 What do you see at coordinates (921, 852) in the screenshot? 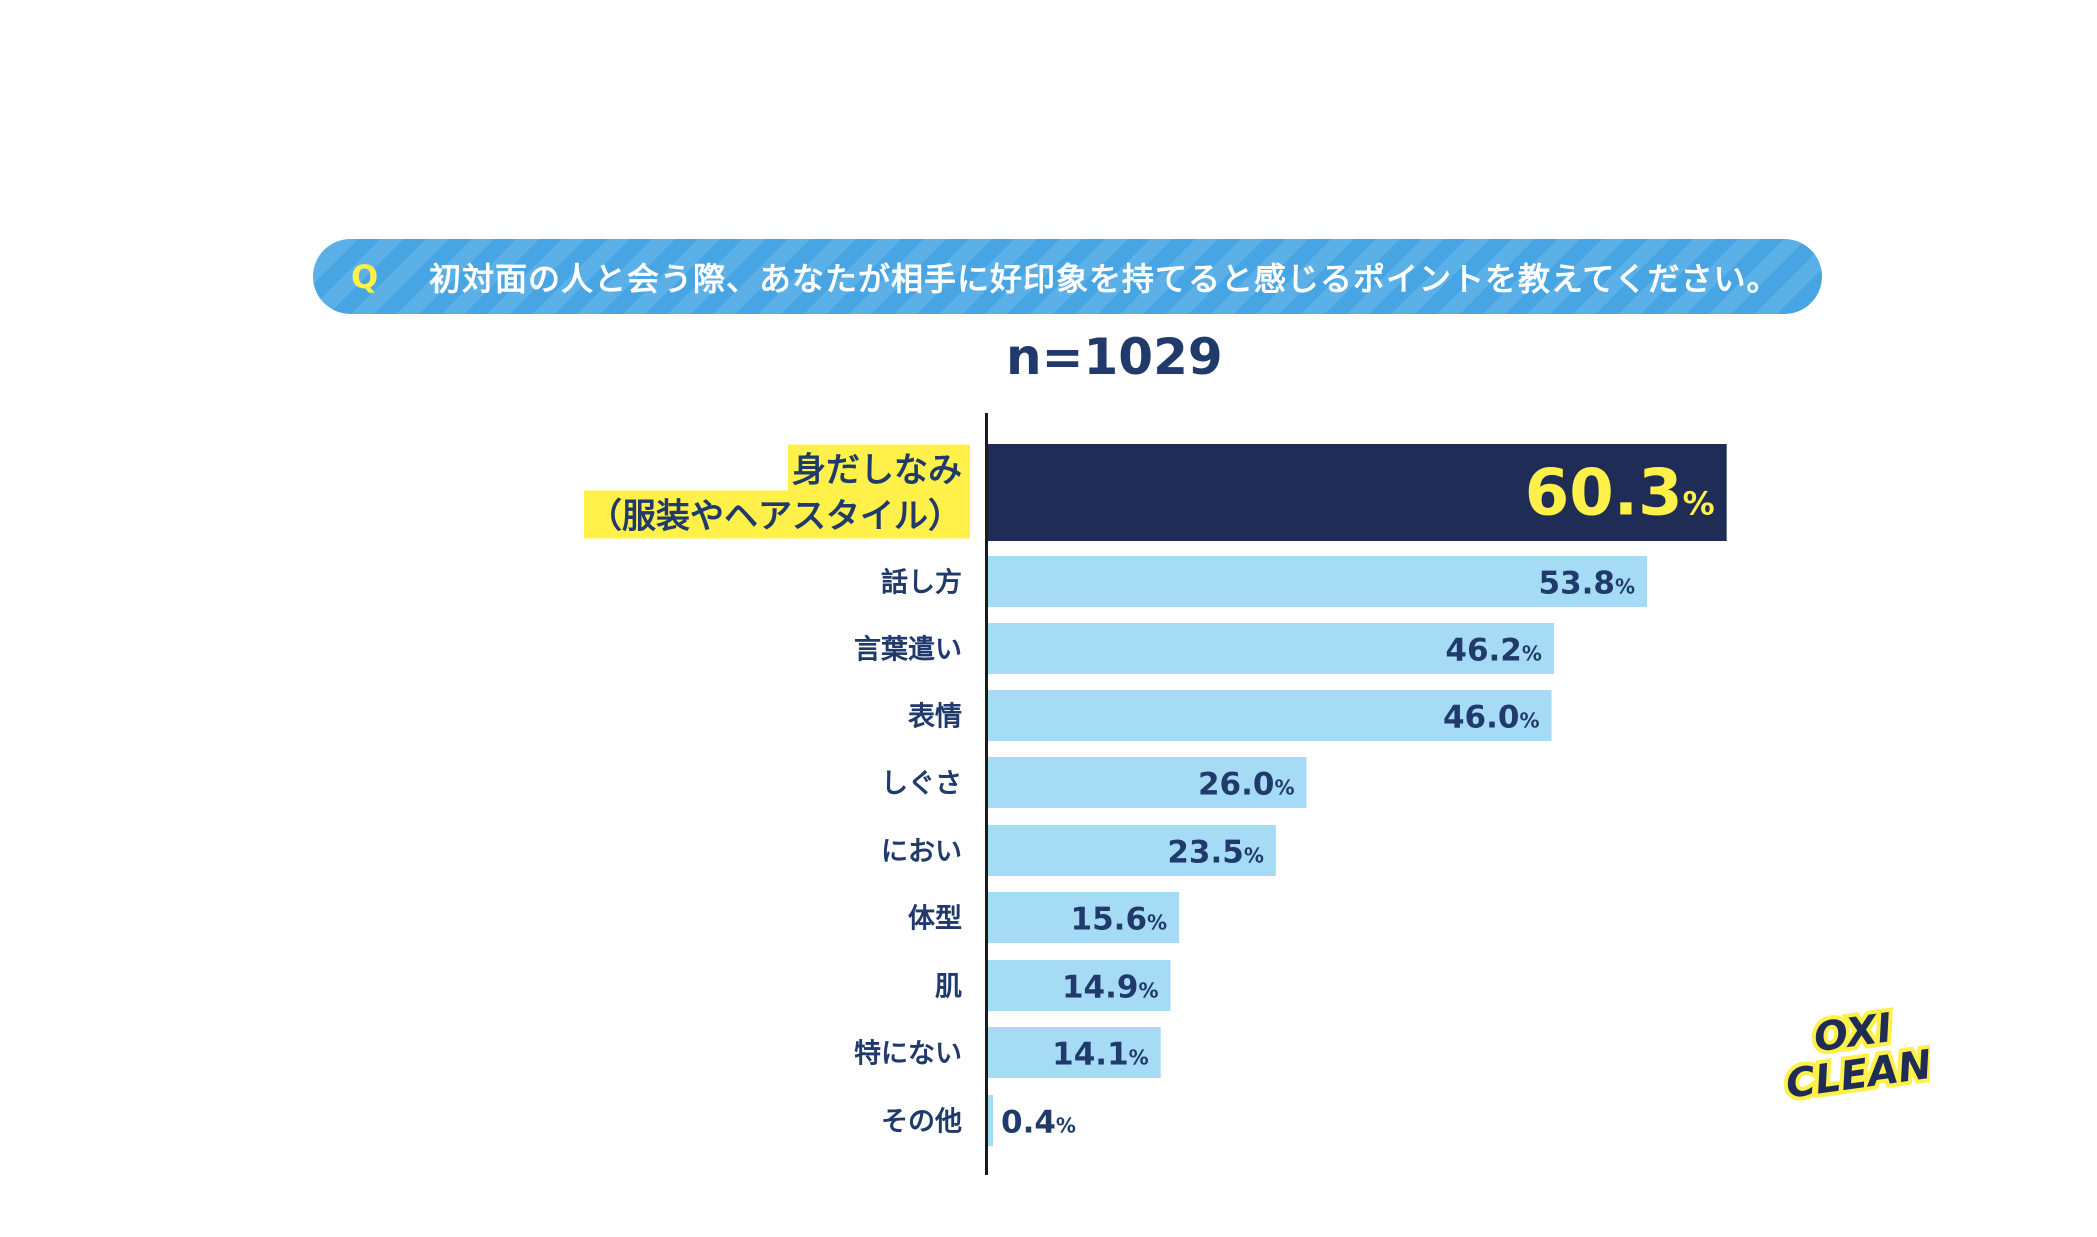
I see `category-label-5: におい` at bounding box center [921, 852].